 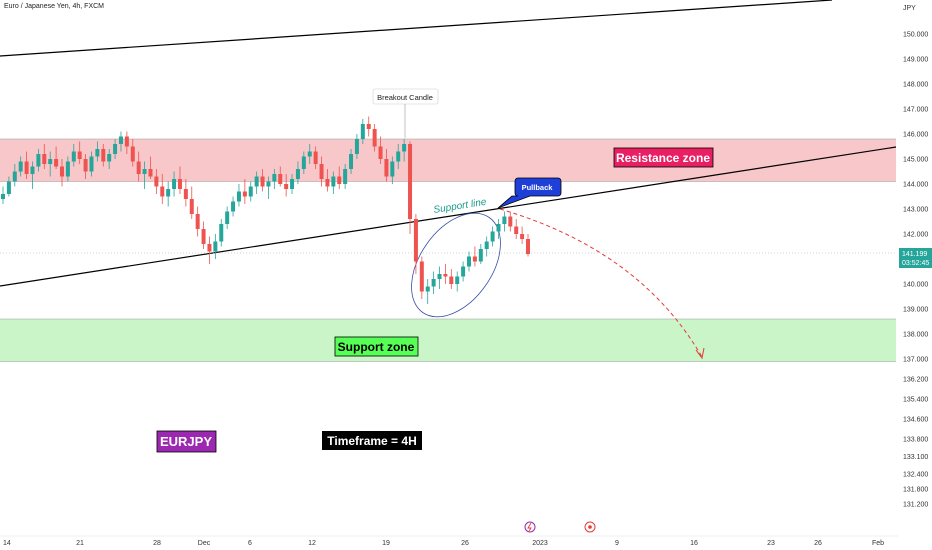 What do you see at coordinates (915, 440) in the screenshot?
I see `price-tick-label: 133.800` at bounding box center [915, 440].